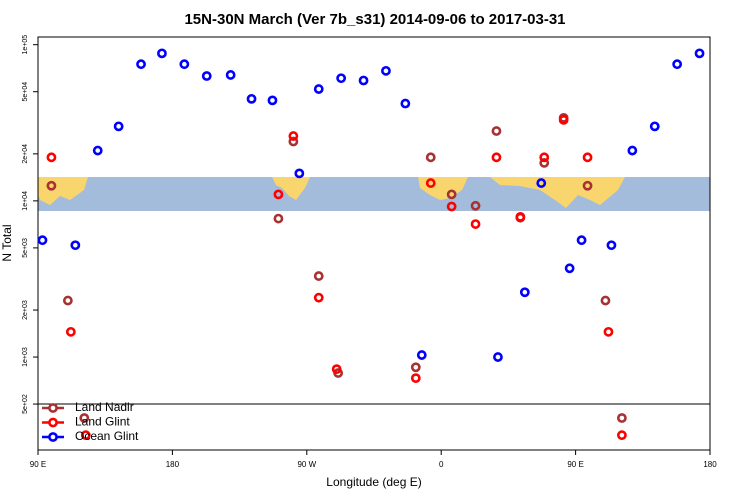 This screenshot has width=750, height=500. I want to click on y-tick-label: 1e+05, so click(25, 45).